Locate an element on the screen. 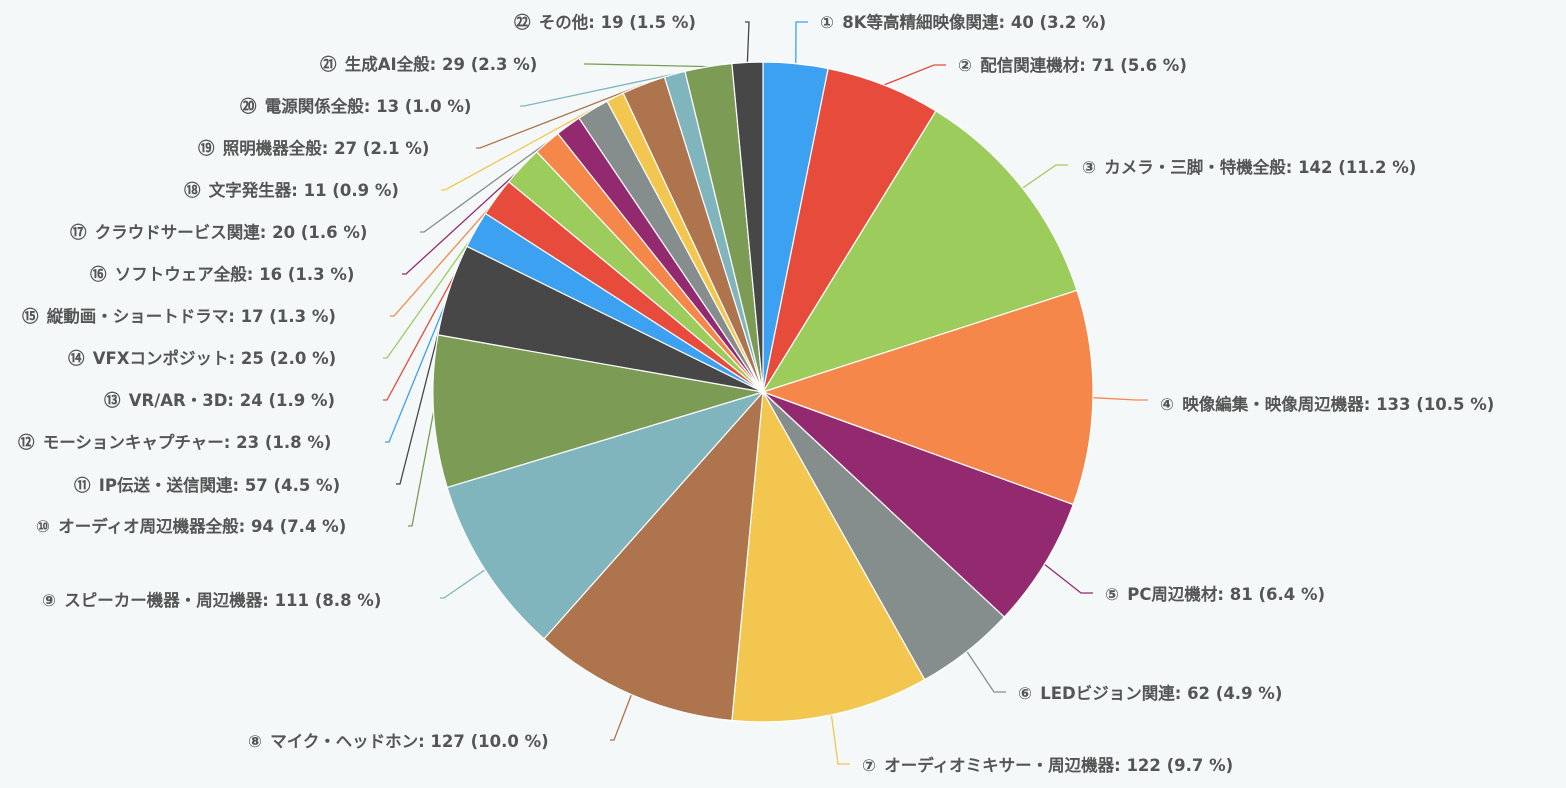 The height and width of the screenshot is (788, 1566). slice-name: 縦動画・ショートドラマ: is located at coordinates (144, 316).